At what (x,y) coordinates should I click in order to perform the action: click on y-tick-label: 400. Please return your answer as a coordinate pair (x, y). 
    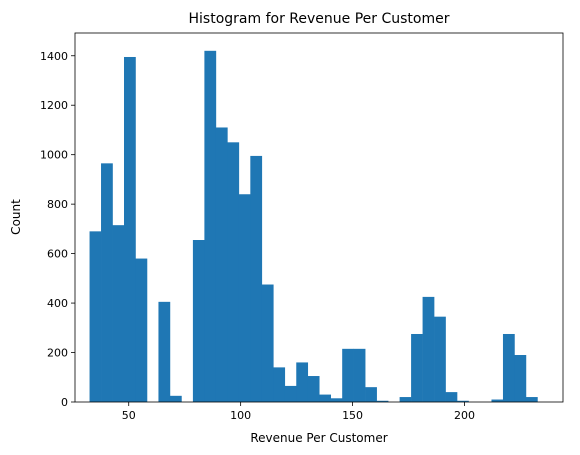
    Looking at the image, I should click on (57, 303).